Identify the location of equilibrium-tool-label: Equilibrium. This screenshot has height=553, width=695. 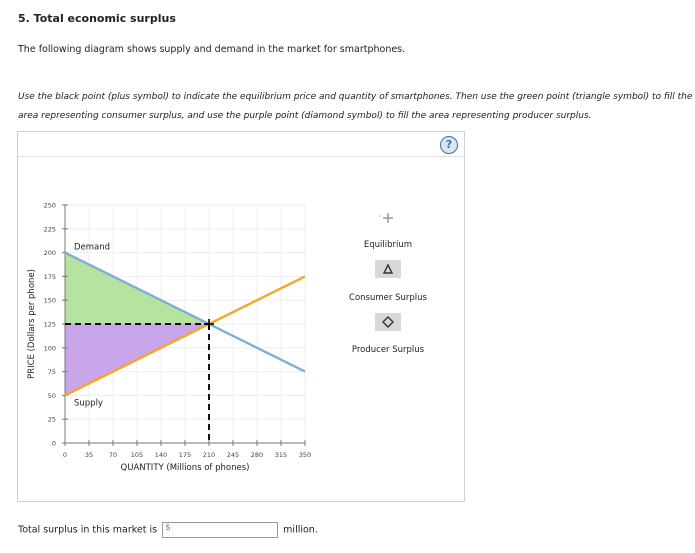
(388, 245).